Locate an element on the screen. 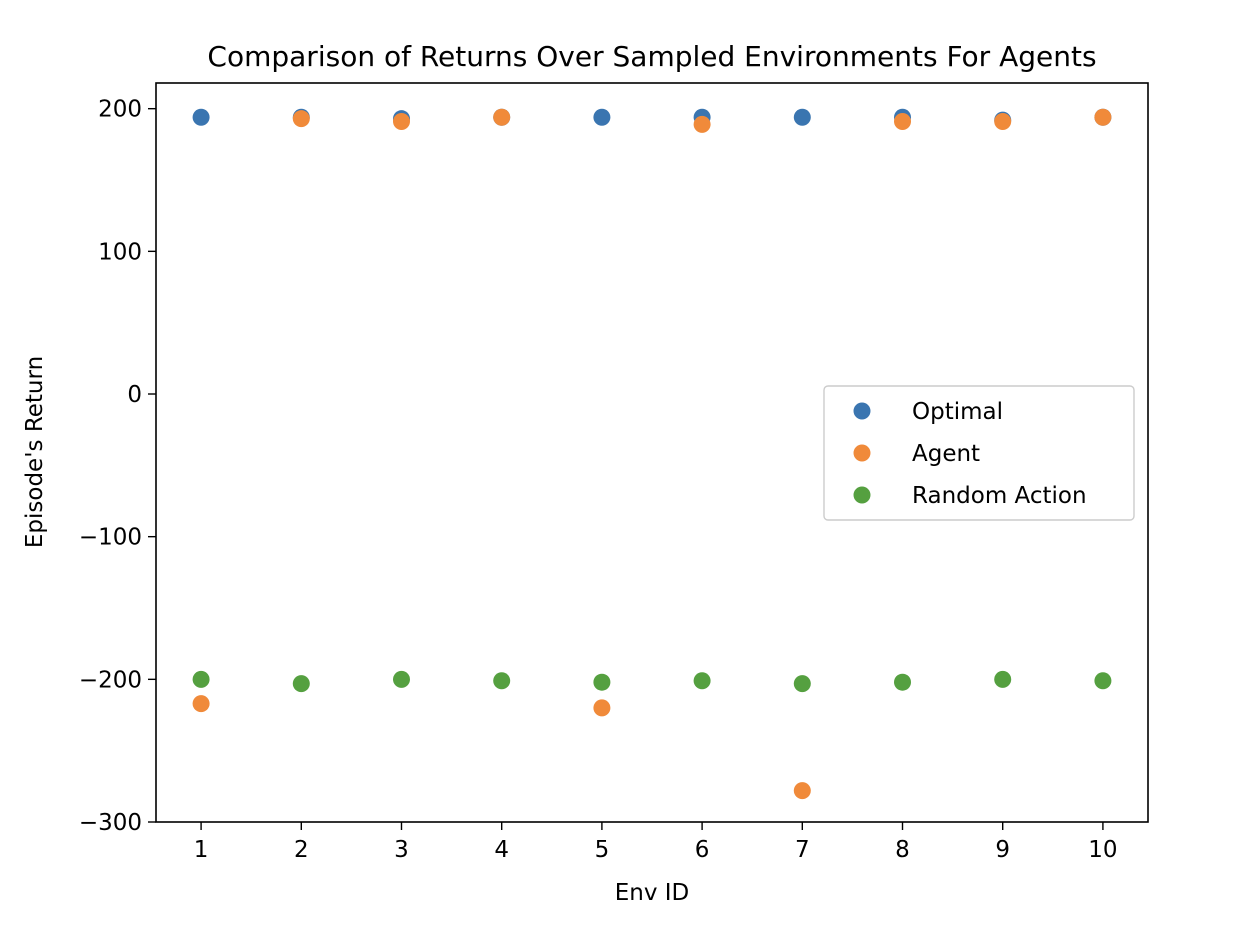 The width and height of the screenshot is (1250, 925). legend: Optimal Agent Random Action is located at coordinates (979, 453).